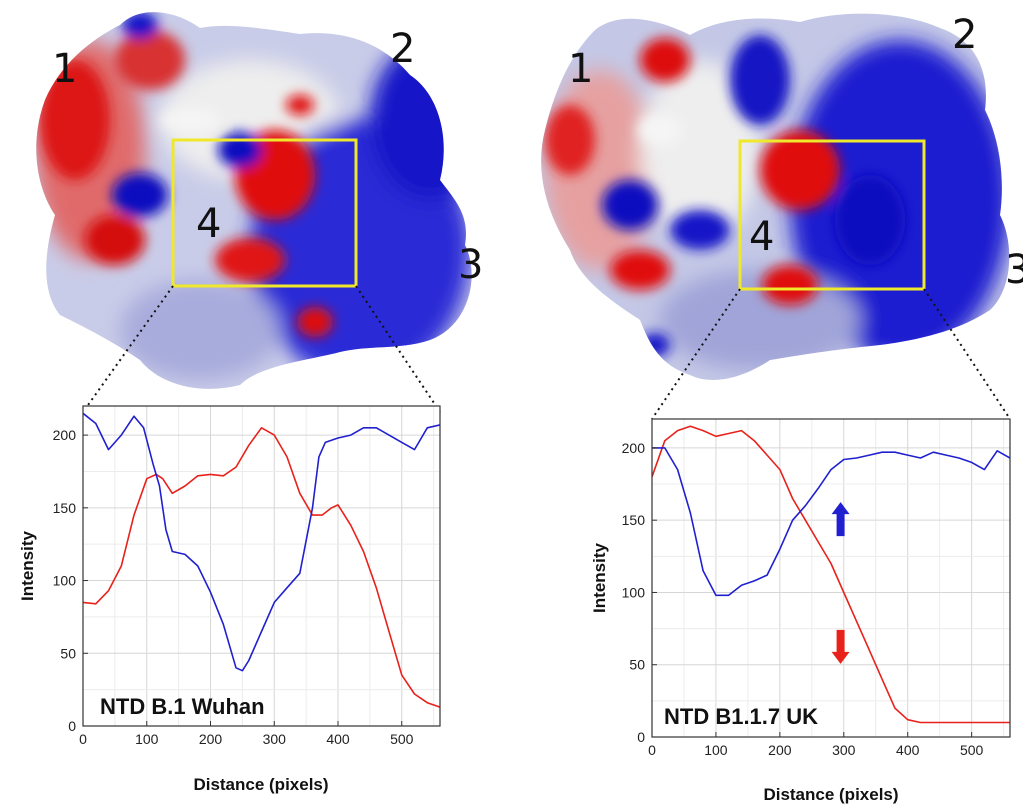 The height and width of the screenshot is (807, 1023). Describe the element at coordinates (182, 706) in the screenshot. I see `panel-label: NTD B.1 Wuhan` at that location.